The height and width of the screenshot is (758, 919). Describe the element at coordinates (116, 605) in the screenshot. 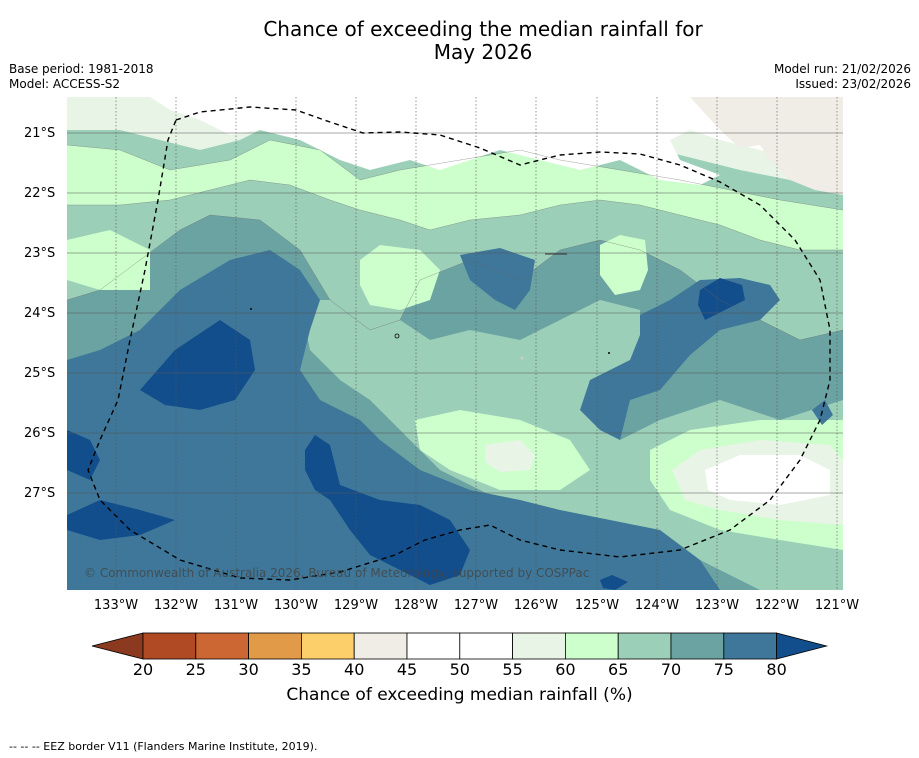

I see `lon-label: 133°W` at that location.